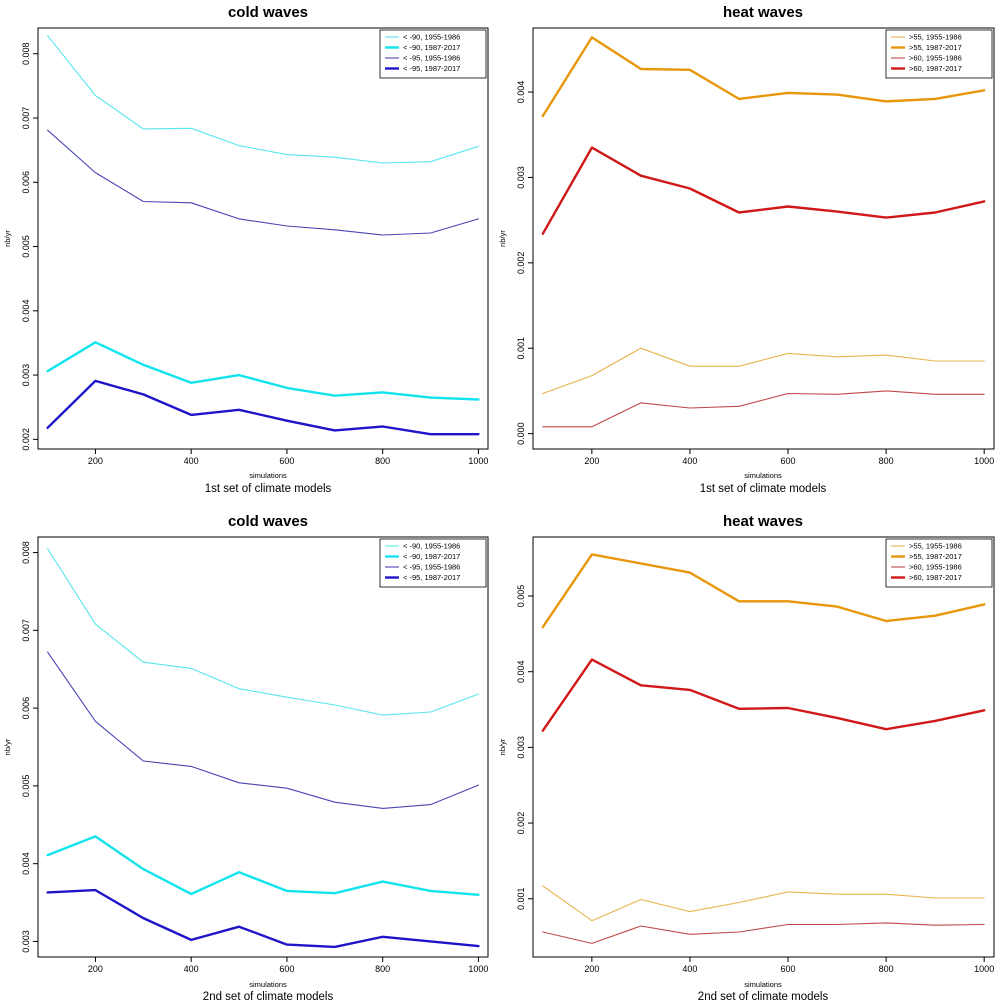  I want to click on legend-label: < -95, 1987-2017, so click(431, 577).